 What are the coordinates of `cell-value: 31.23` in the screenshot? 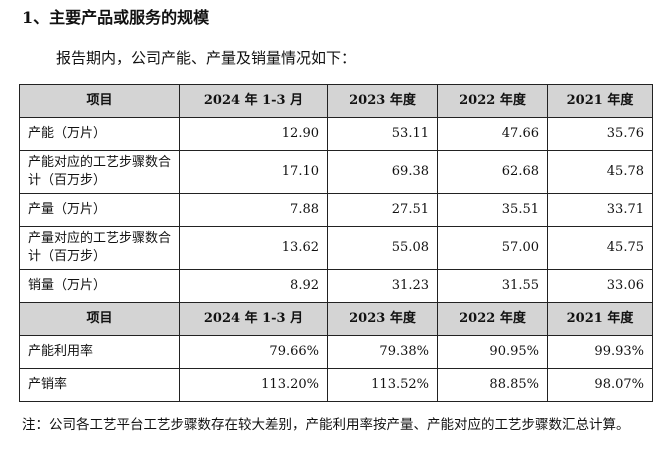 It's located at (382, 286).